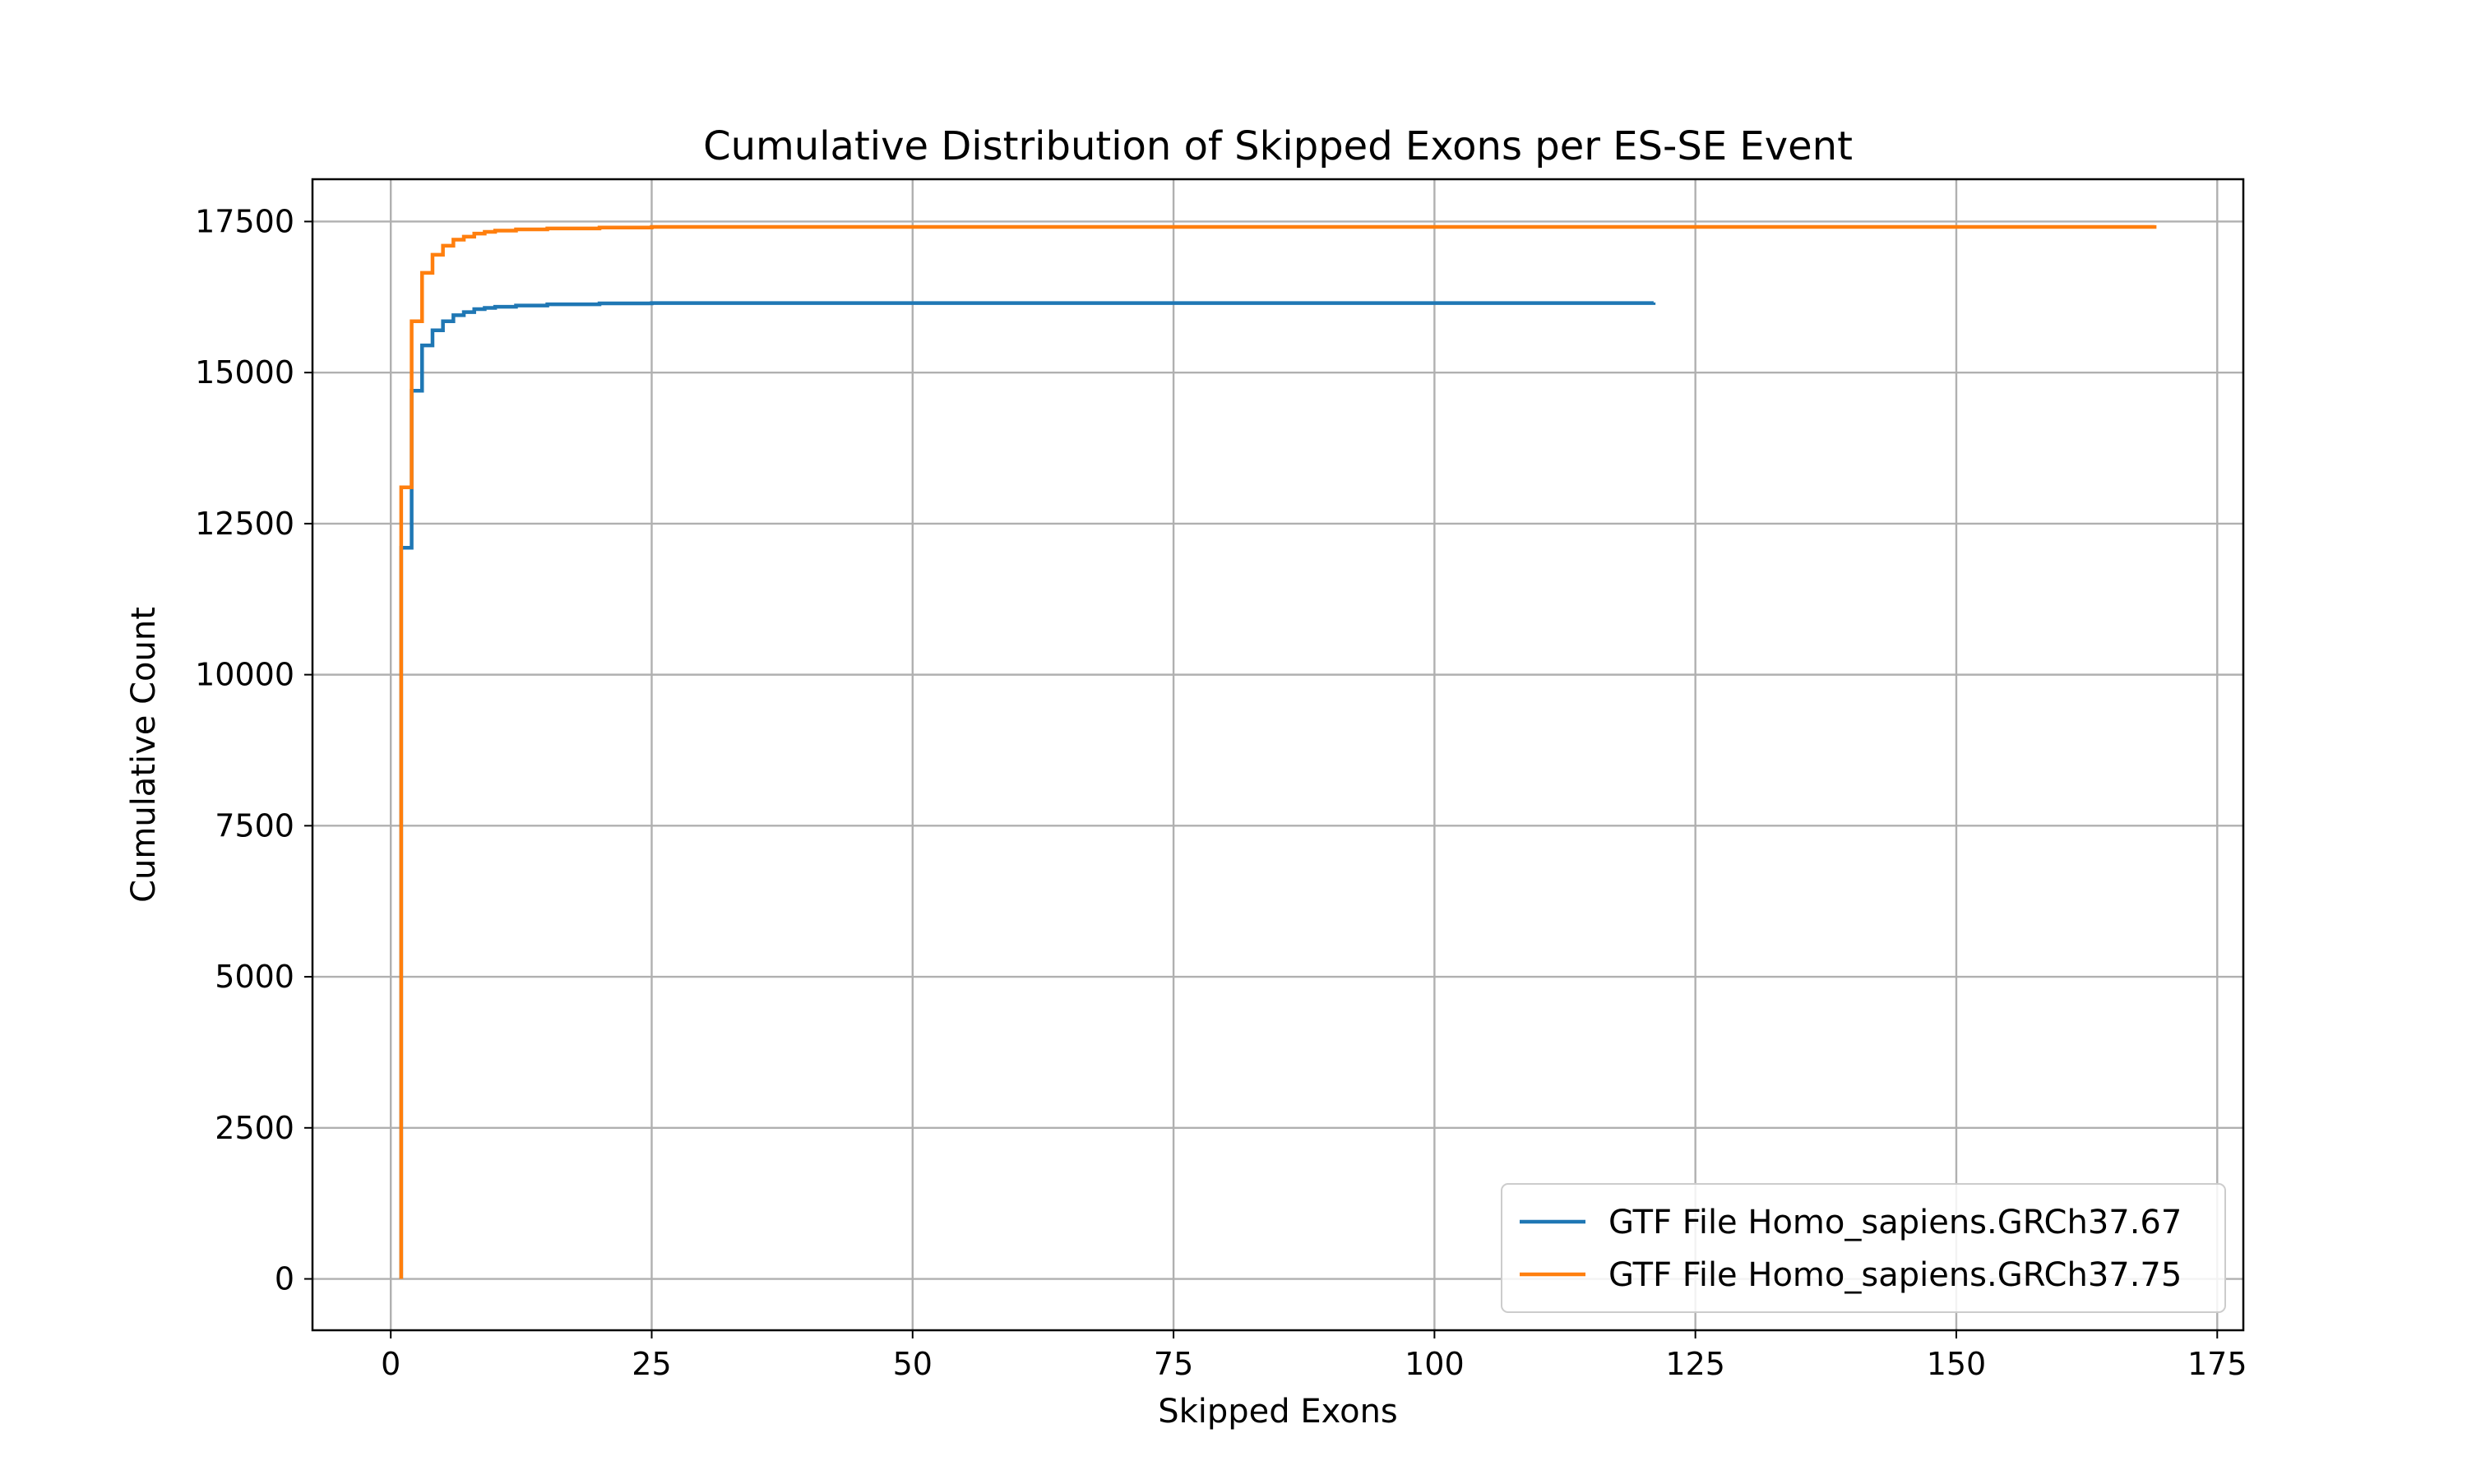 The height and width of the screenshot is (1484, 2467). What do you see at coordinates (1695, 1364) in the screenshot?
I see `x-tick-label: 125` at bounding box center [1695, 1364].